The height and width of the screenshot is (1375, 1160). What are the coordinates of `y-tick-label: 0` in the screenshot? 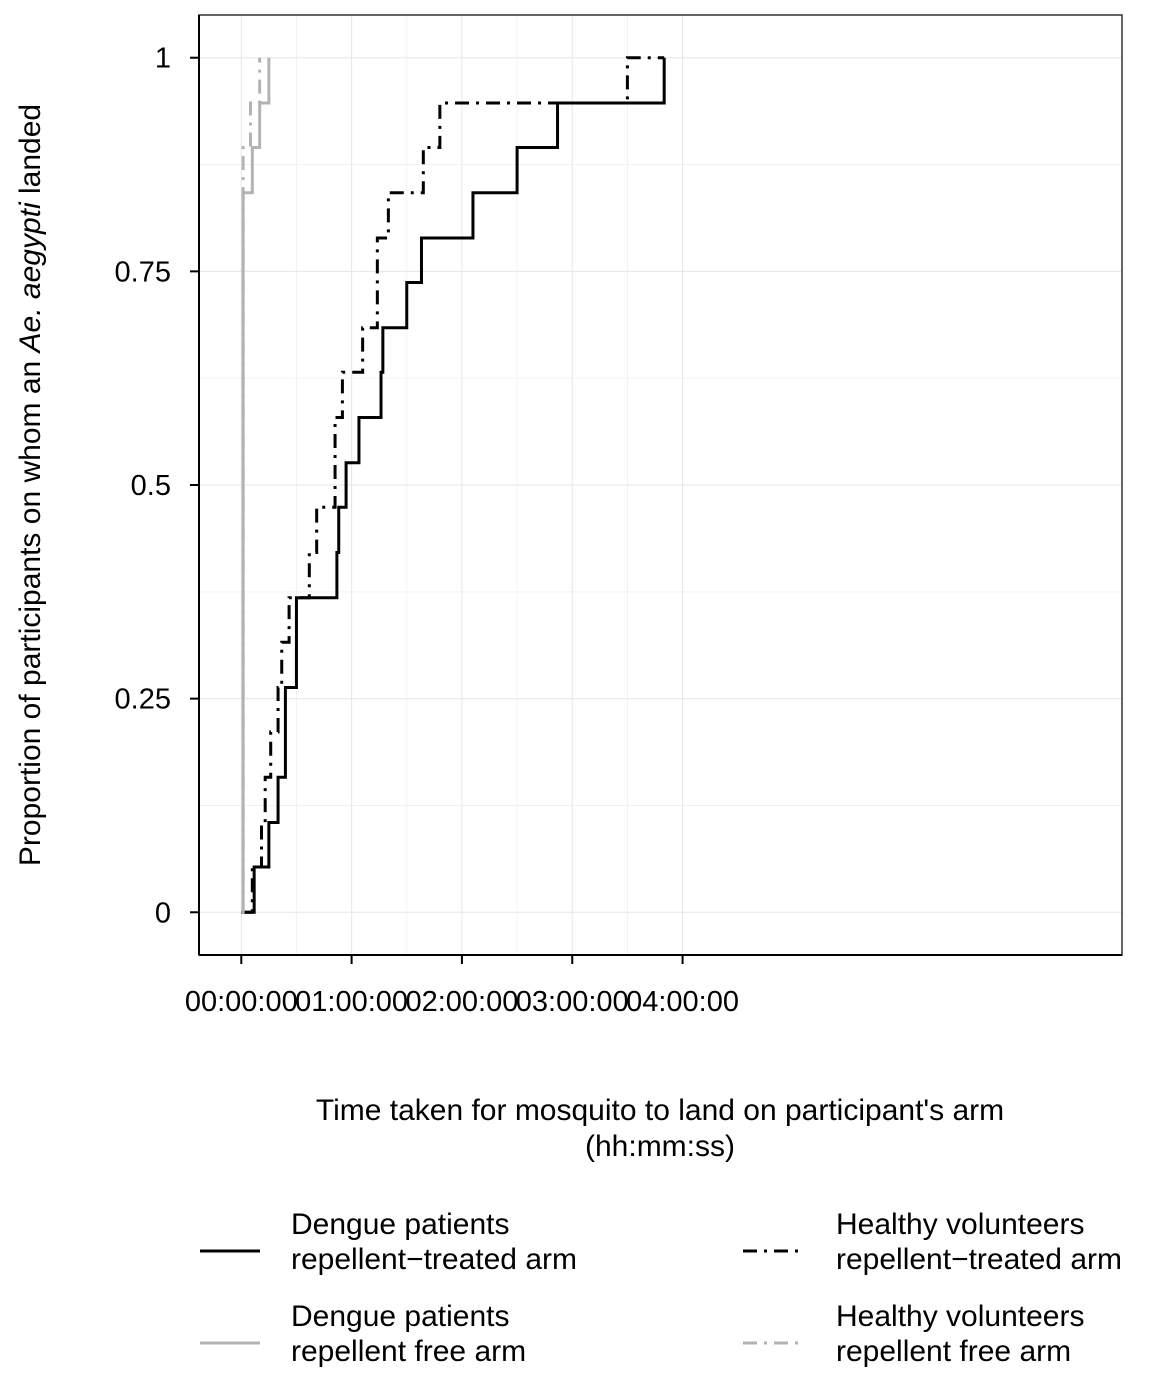 It's located at (163, 913).